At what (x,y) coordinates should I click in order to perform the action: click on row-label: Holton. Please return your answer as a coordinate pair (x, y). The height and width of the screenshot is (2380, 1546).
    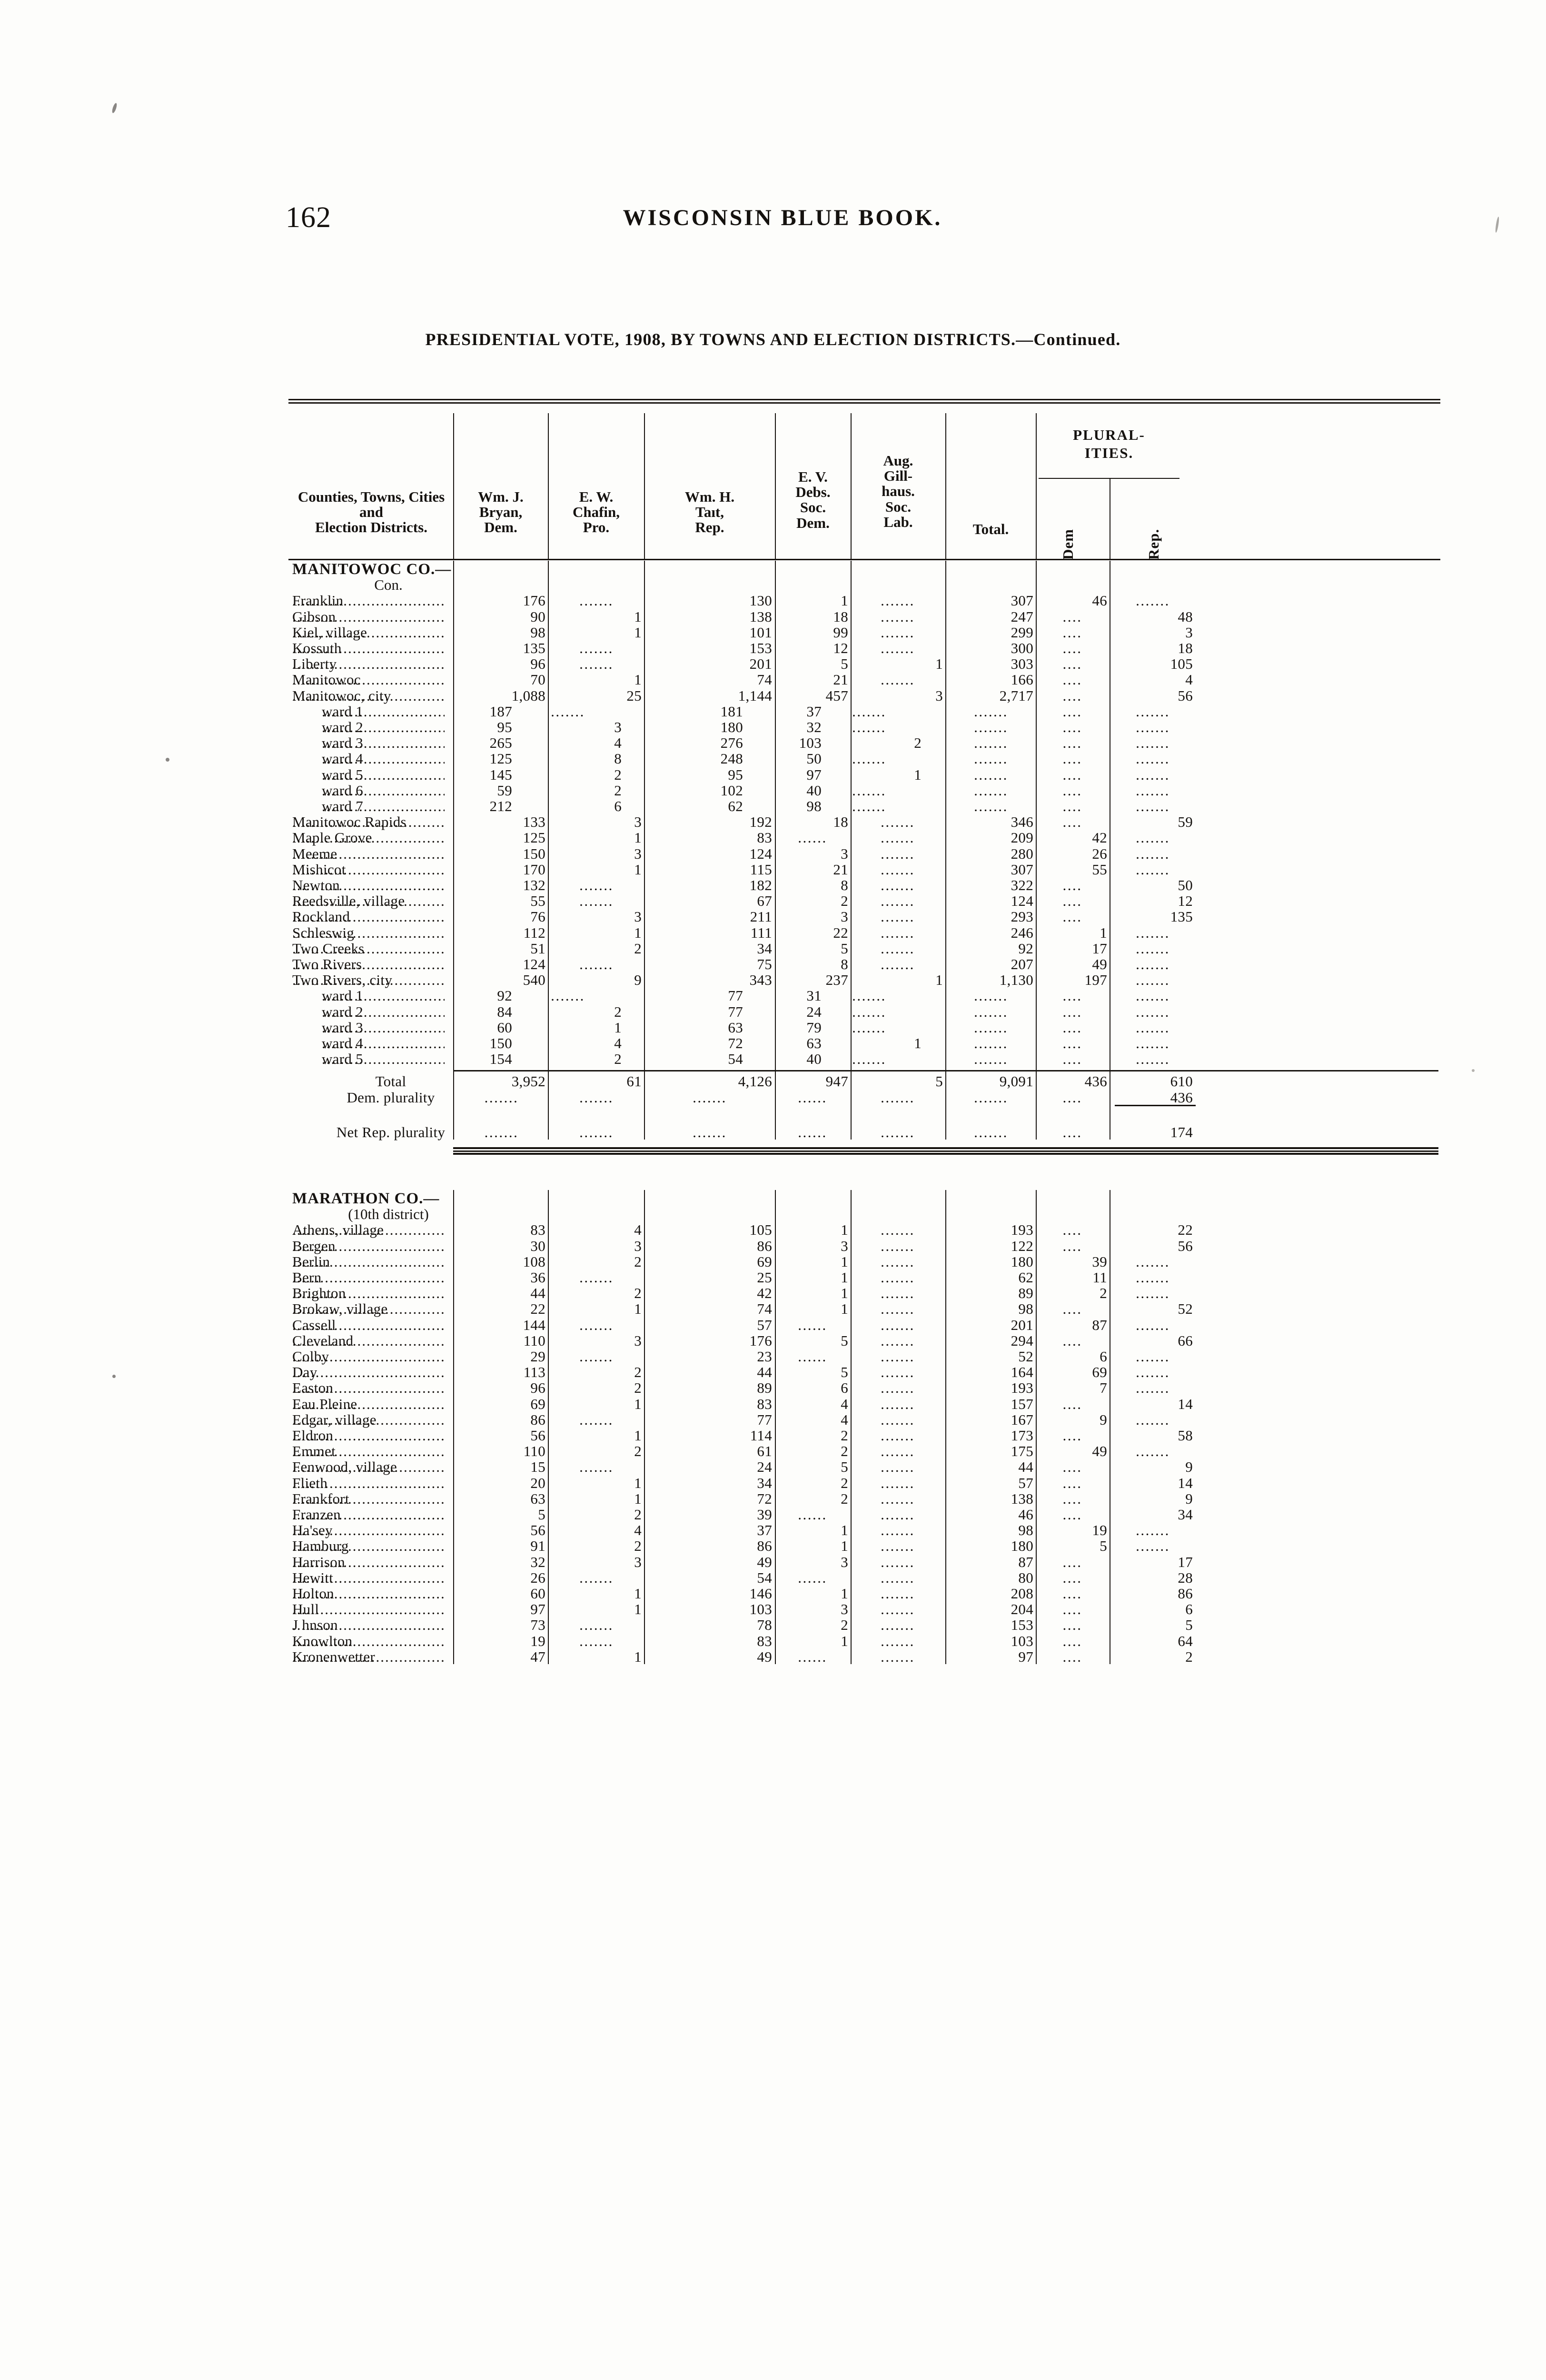
    Looking at the image, I should click on (313, 1593).